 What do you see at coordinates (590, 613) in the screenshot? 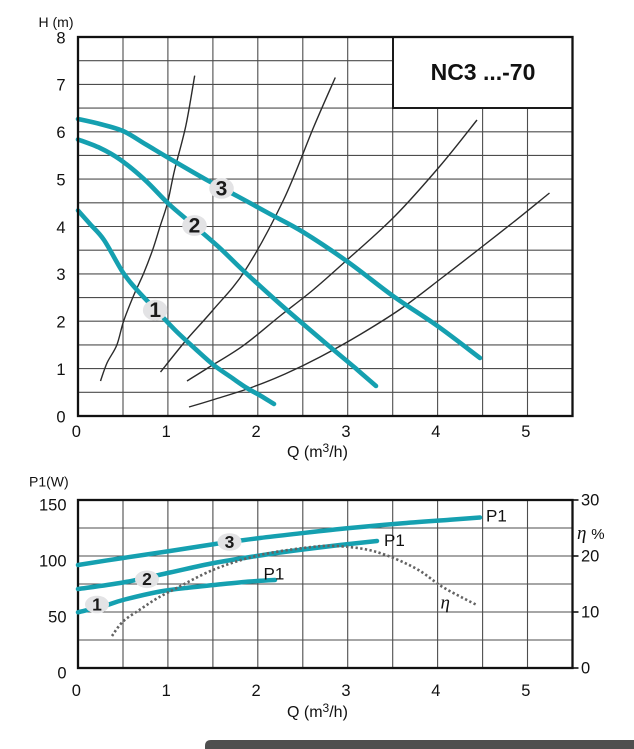
I see `svg-text: 10` at bounding box center [590, 613].